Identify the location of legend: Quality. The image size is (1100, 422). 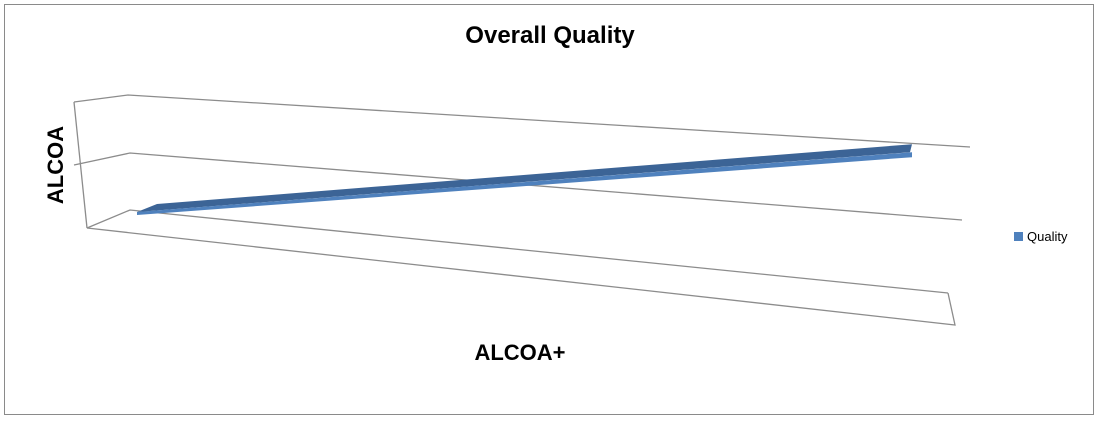
(1040, 236).